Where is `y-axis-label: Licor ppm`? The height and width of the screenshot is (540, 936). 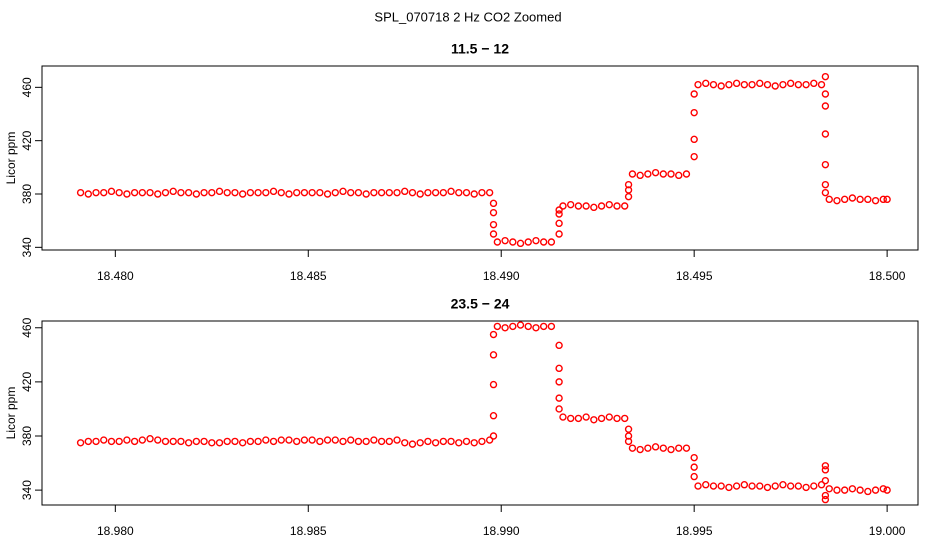 y-axis-label: Licor ppm is located at coordinates (11, 158).